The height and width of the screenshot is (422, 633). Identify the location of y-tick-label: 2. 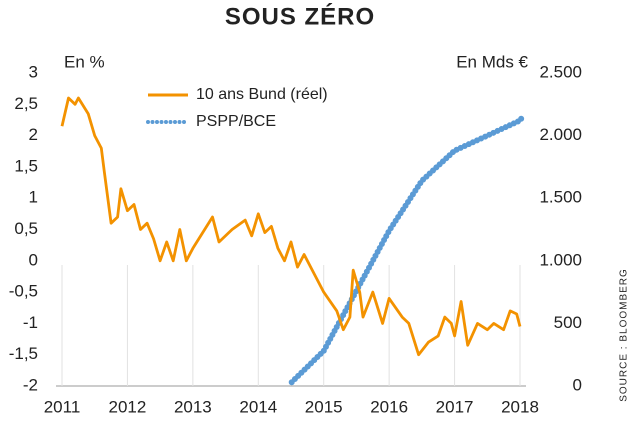
(33, 134).